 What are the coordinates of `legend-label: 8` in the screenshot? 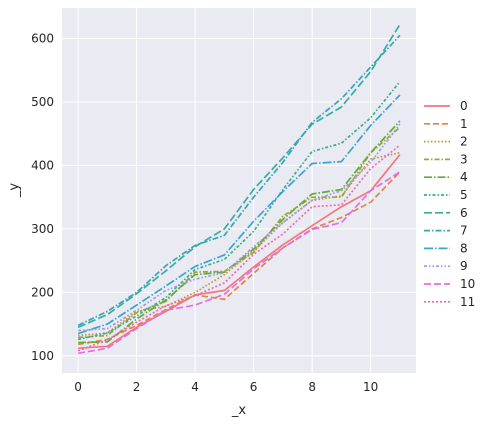 It's located at (464, 248).